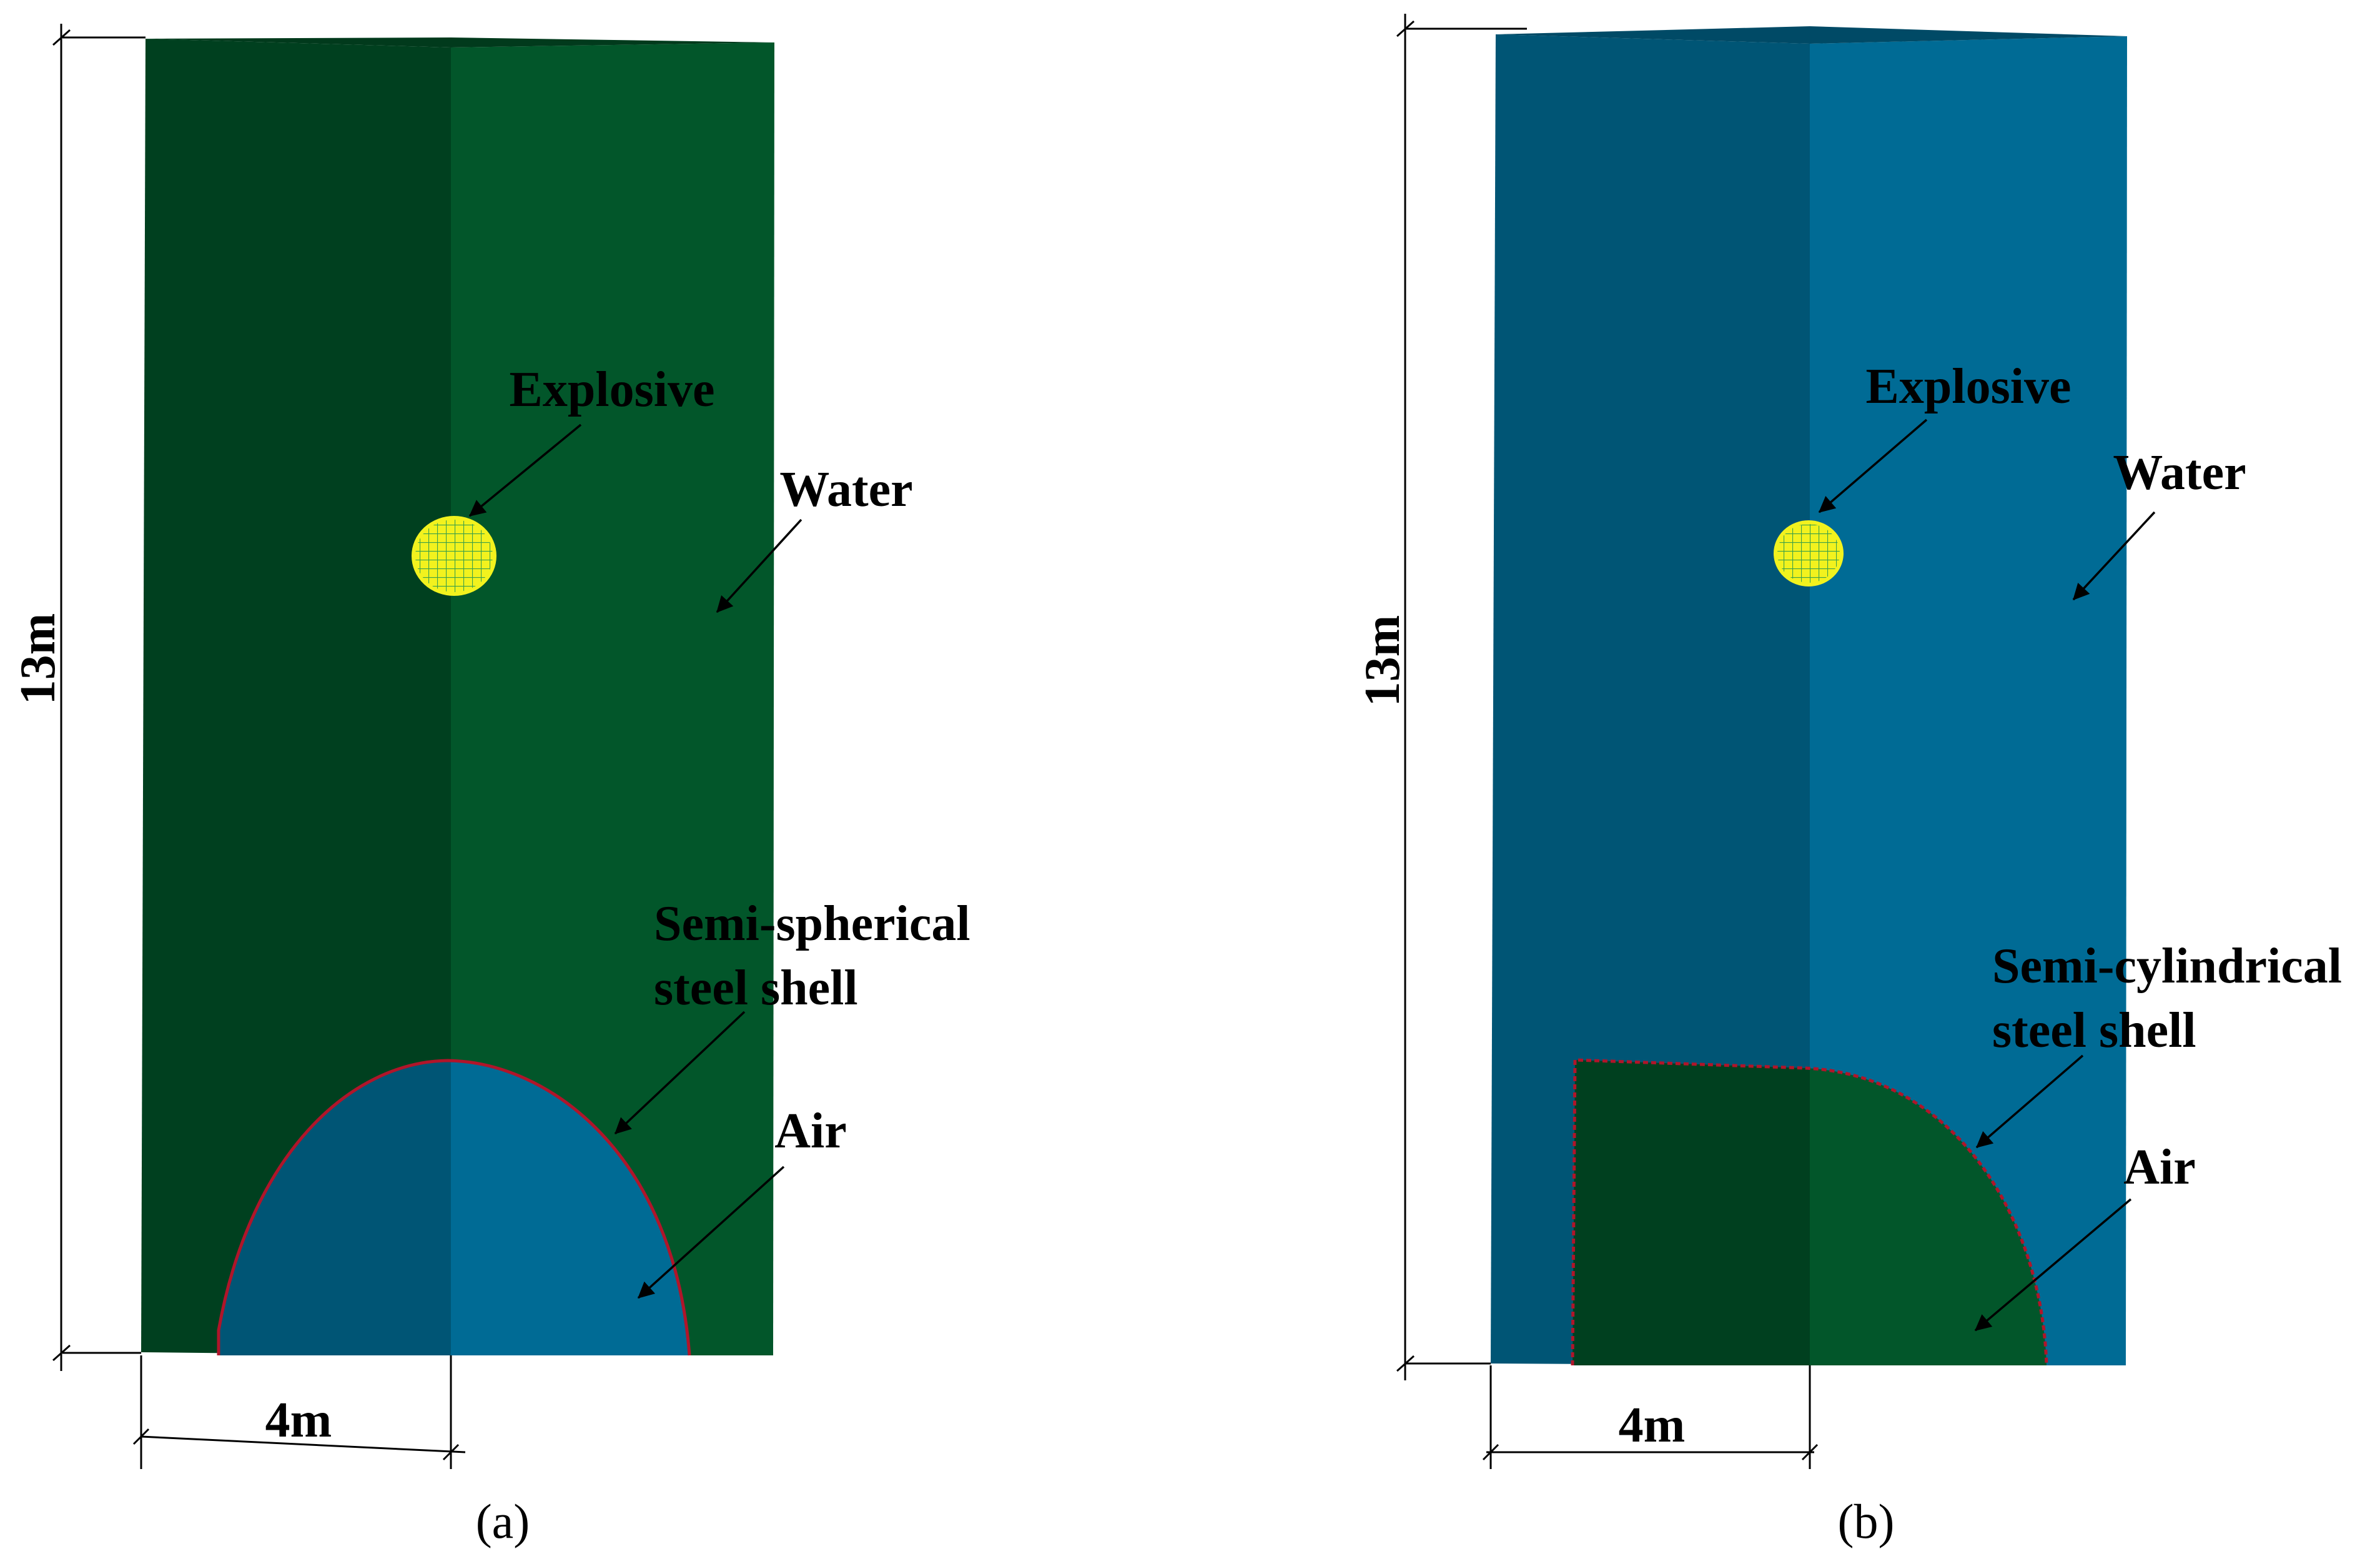 The image size is (2380, 1554). I want to click on caption-b: (b), so click(1866, 1521).